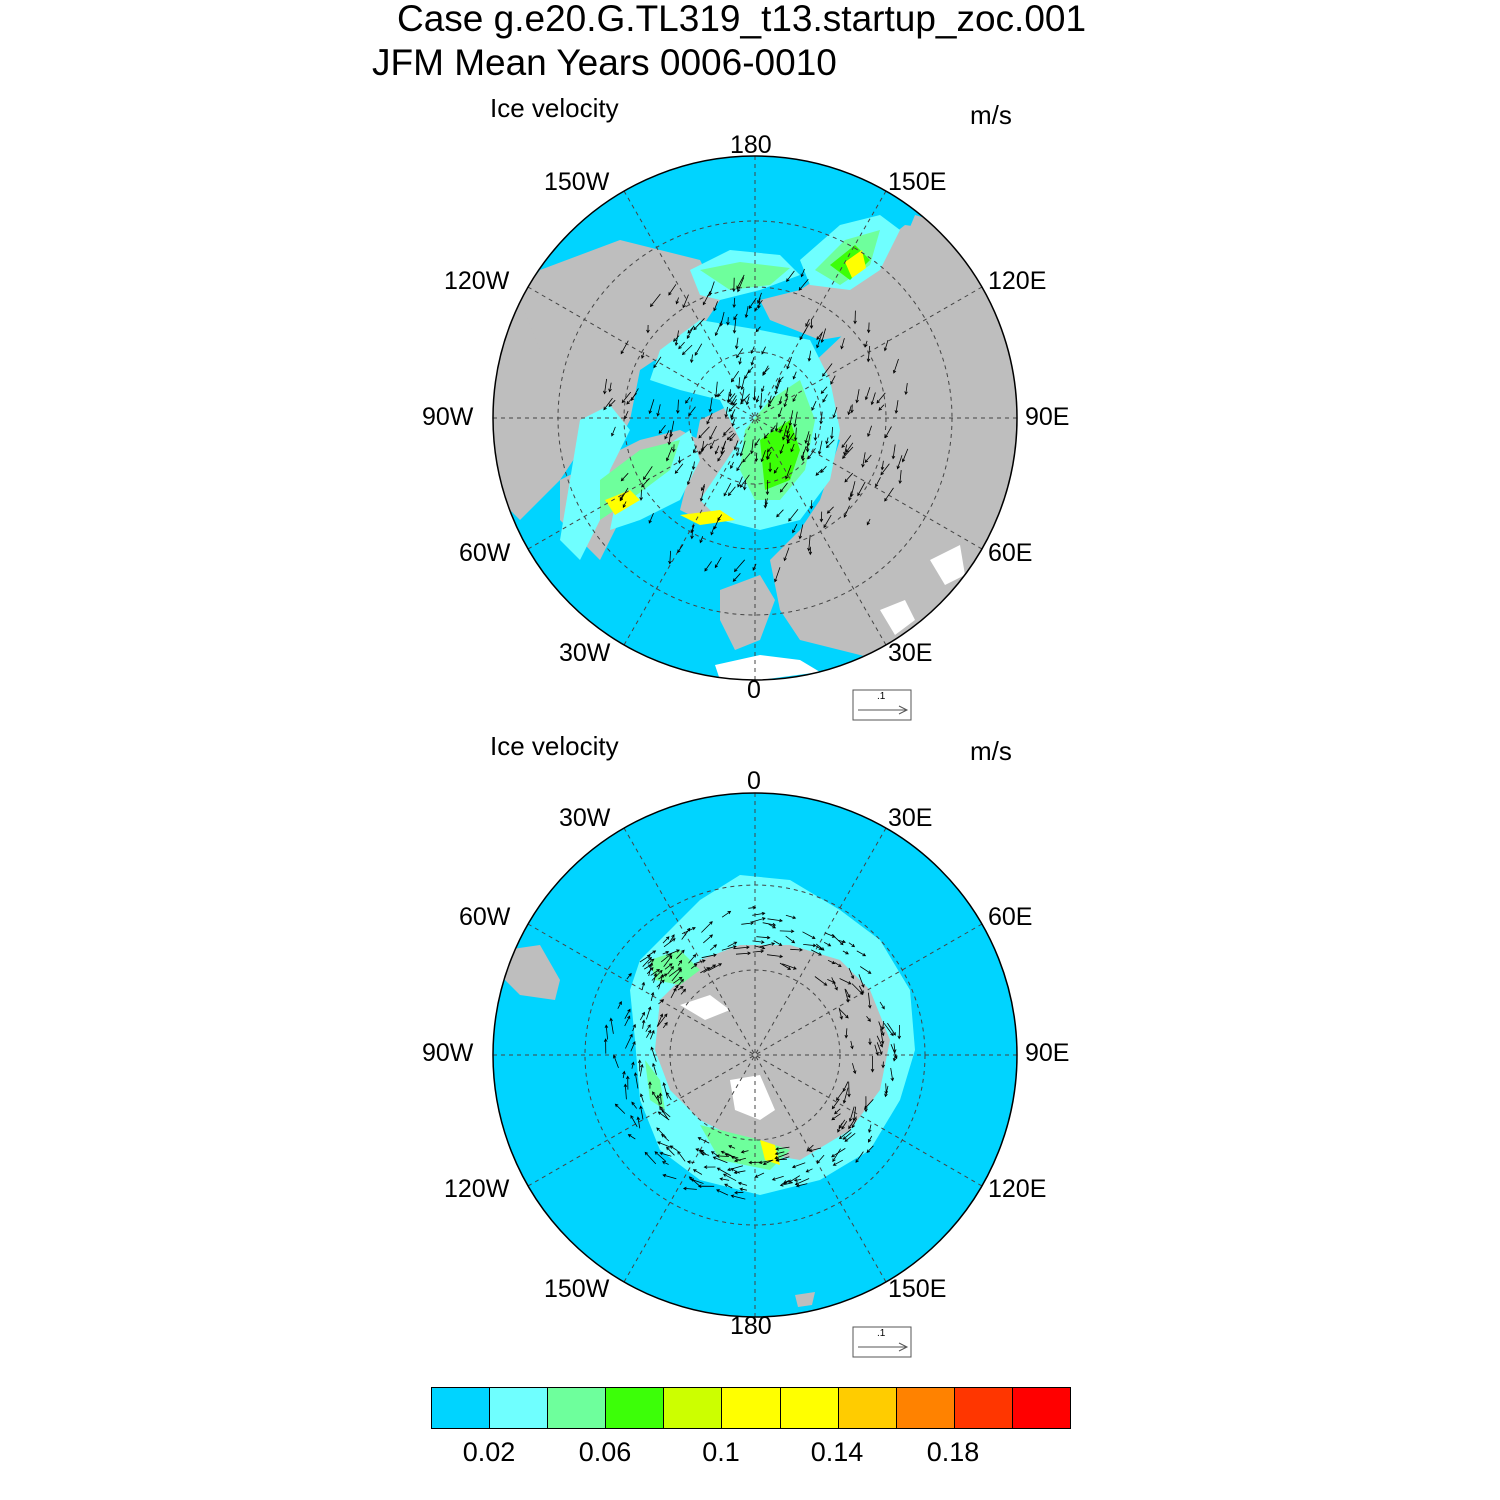 This screenshot has height=1500, width=1500. I want to click on colorbar-label: 0.1, so click(721, 1452).